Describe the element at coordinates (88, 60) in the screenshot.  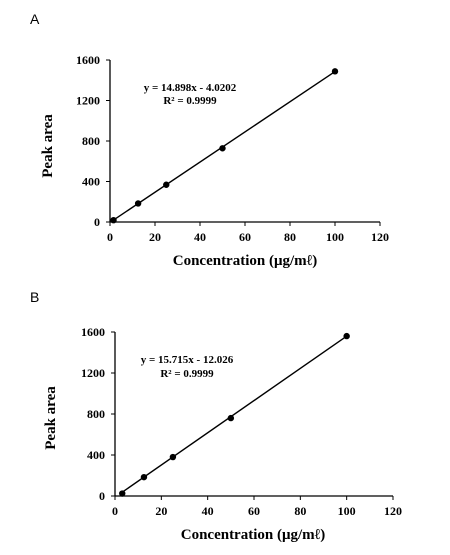
I see `y-tick-label-a: 1600` at that location.